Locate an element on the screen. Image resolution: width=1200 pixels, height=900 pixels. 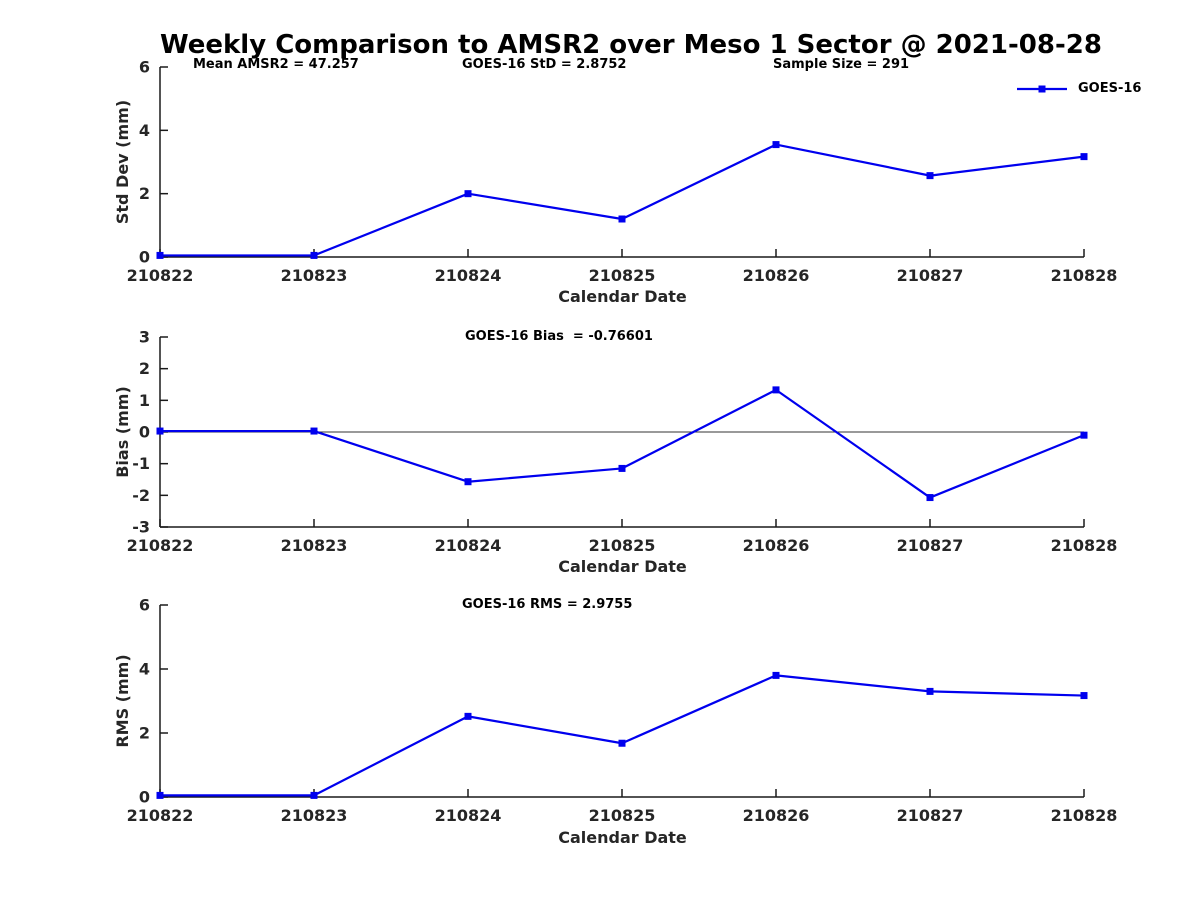
y-tick-label: 1 is located at coordinates (144, 400).